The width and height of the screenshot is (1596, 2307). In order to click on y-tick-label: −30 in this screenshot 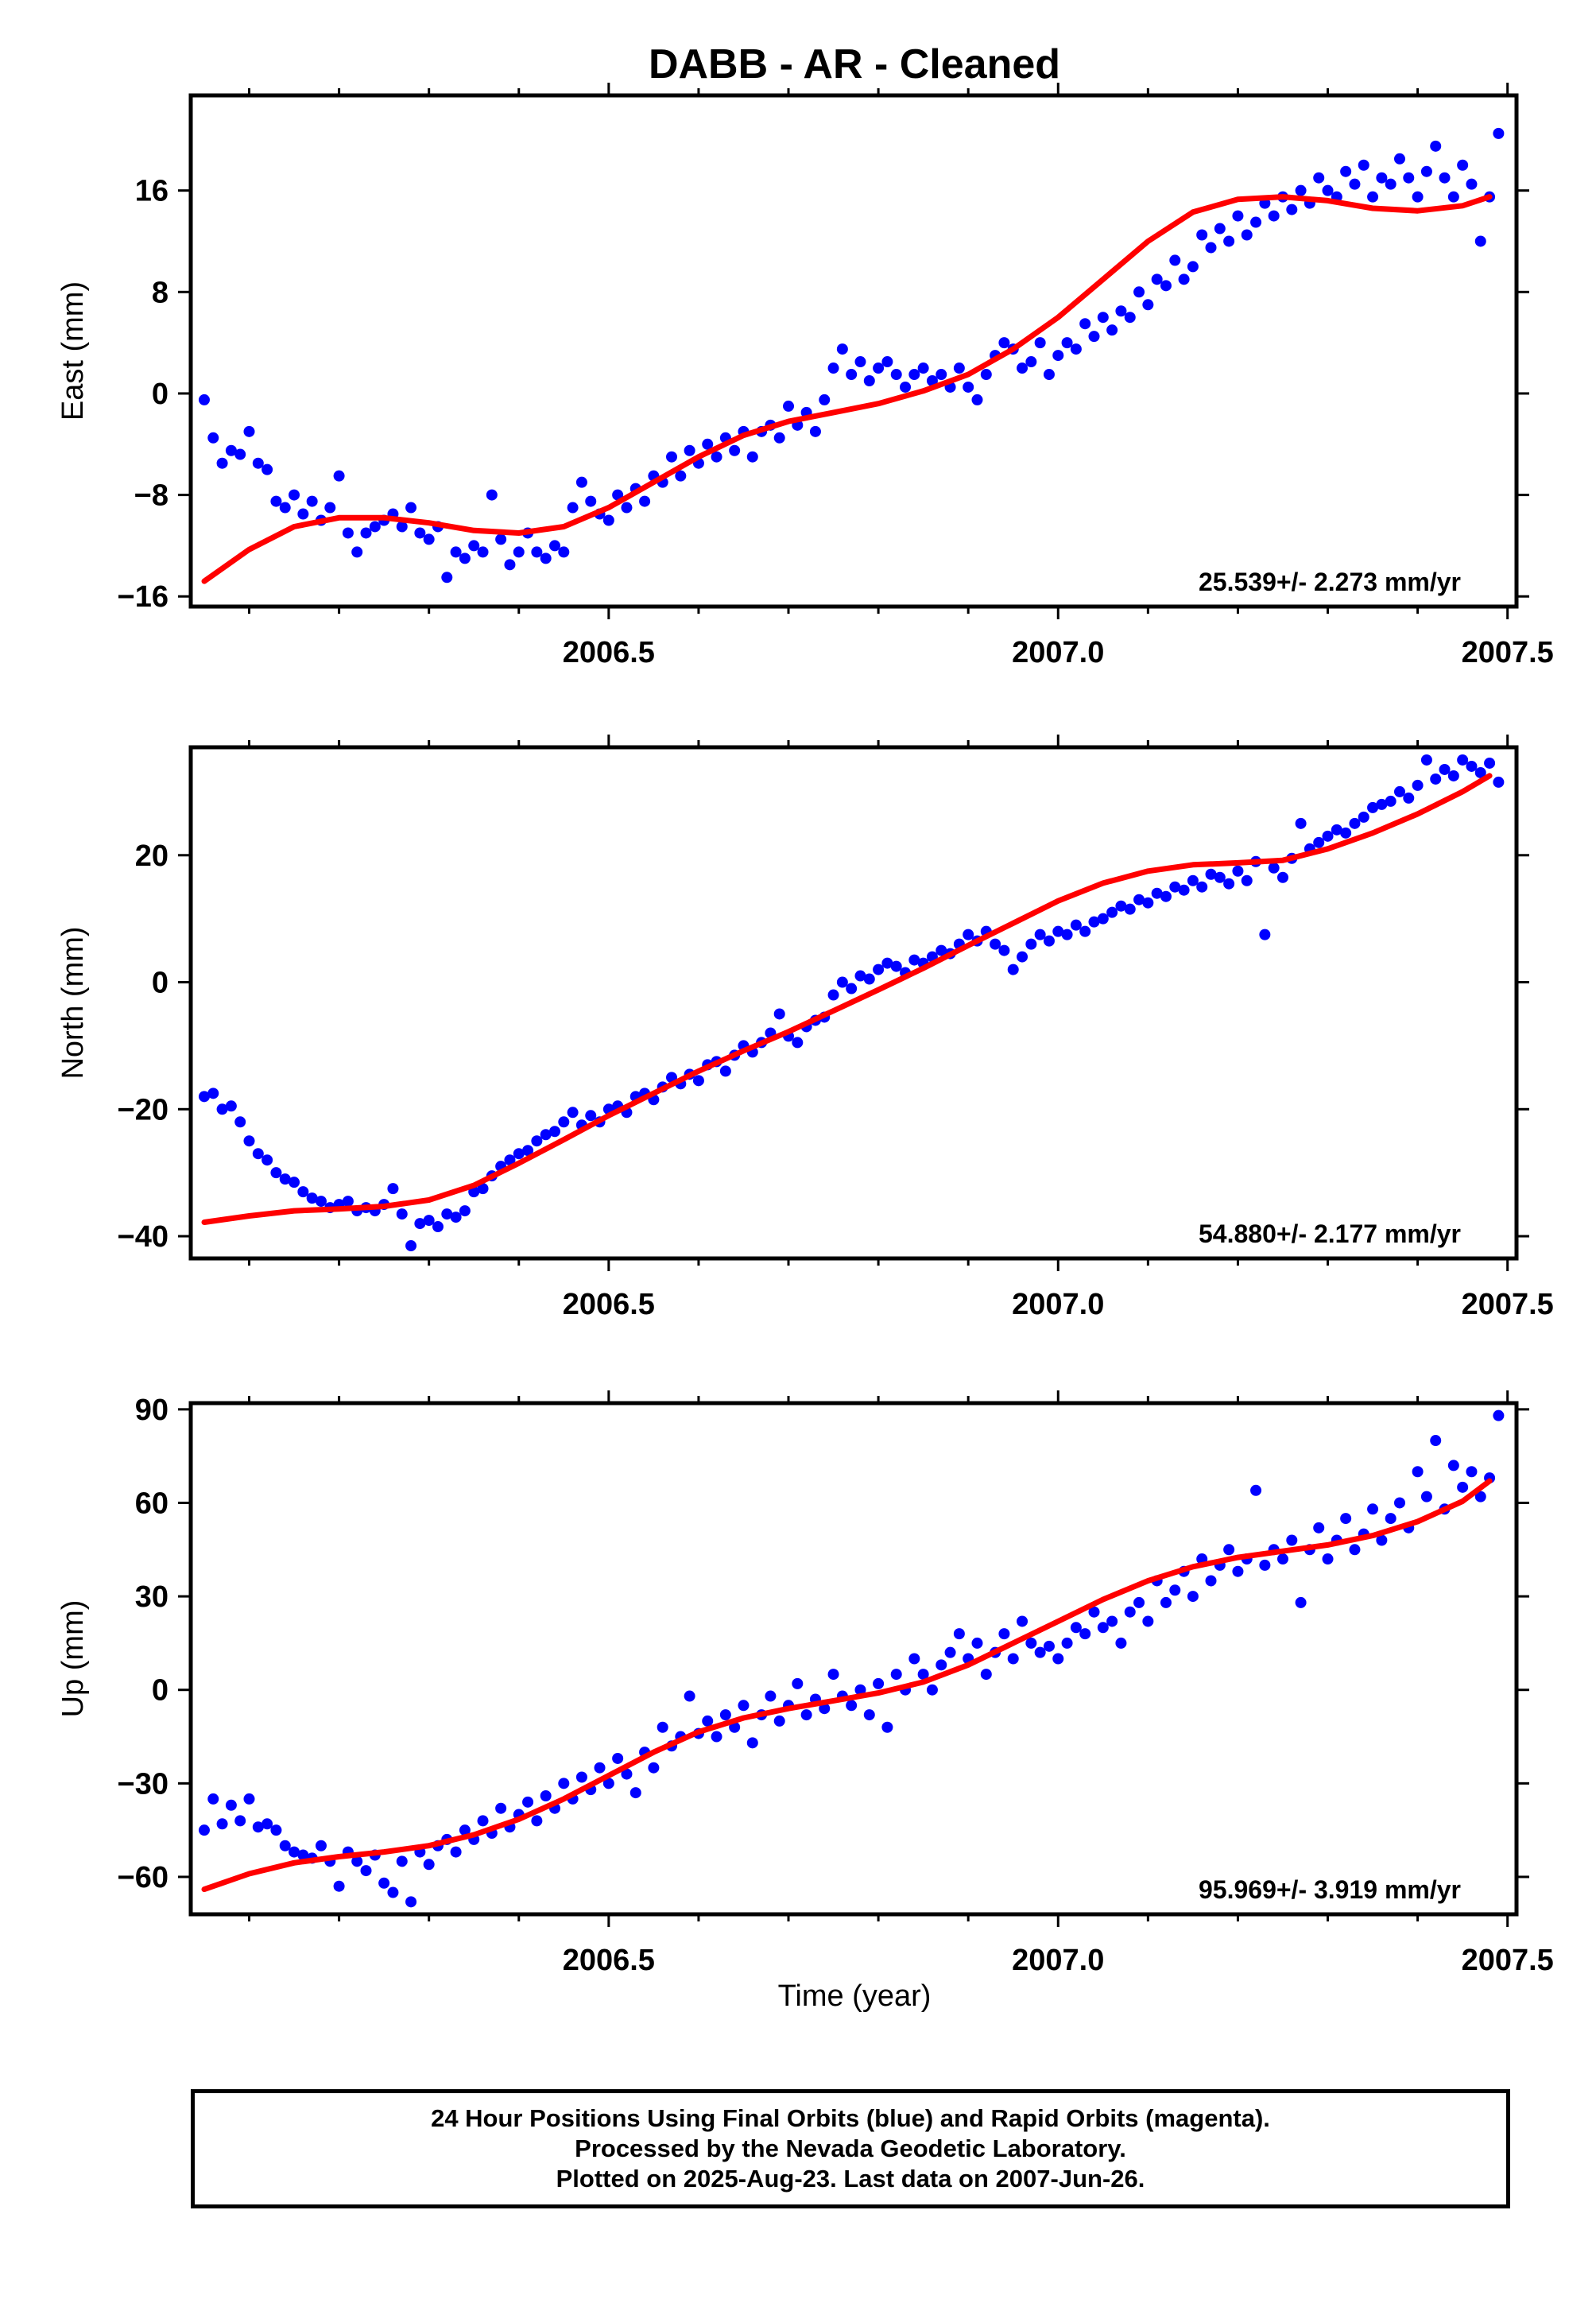, I will do `click(143, 1784)`.